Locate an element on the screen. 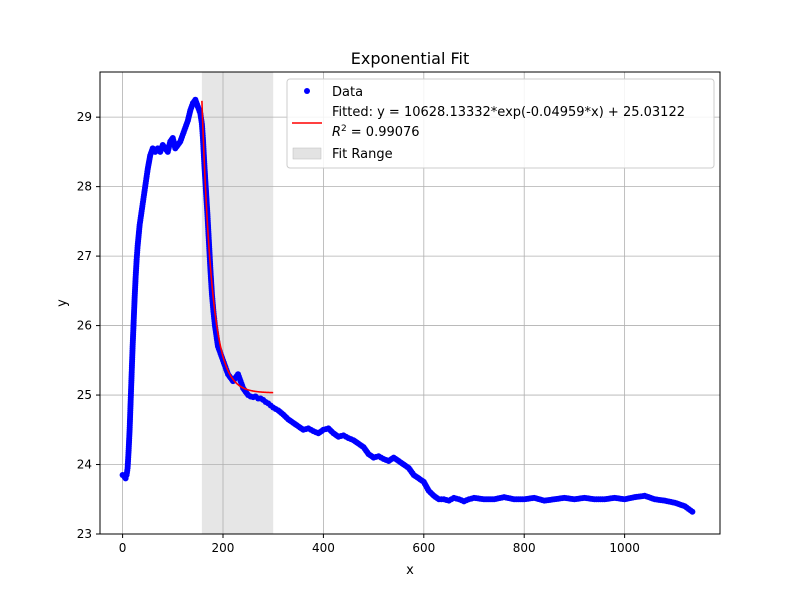 The height and width of the screenshot is (600, 800). x-tick-label: 800 is located at coordinates (524, 548).